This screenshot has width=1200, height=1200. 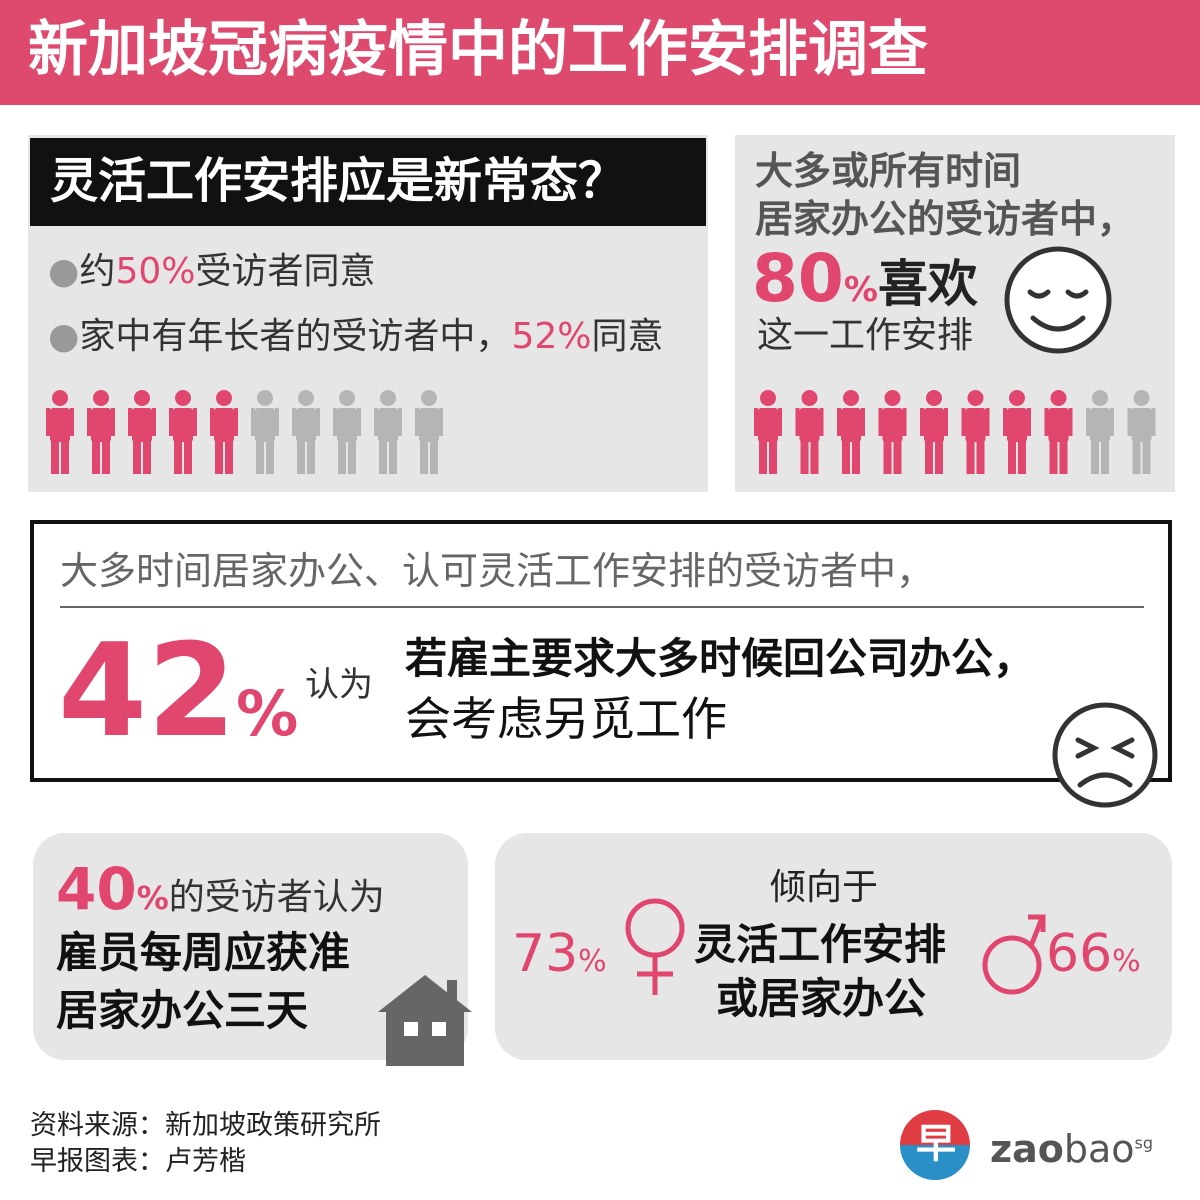 What do you see at coordinates (138, 1161) in the screenshot?
I see `credit: 早报图表：卢芳楷` at bounding box center [138, 1161].